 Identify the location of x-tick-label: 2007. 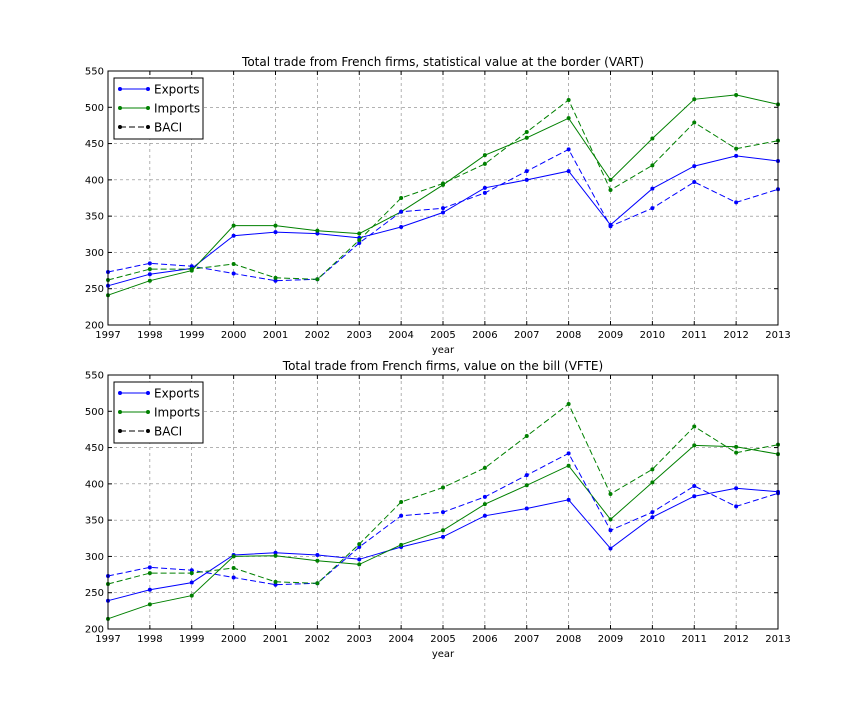
(526, 639).